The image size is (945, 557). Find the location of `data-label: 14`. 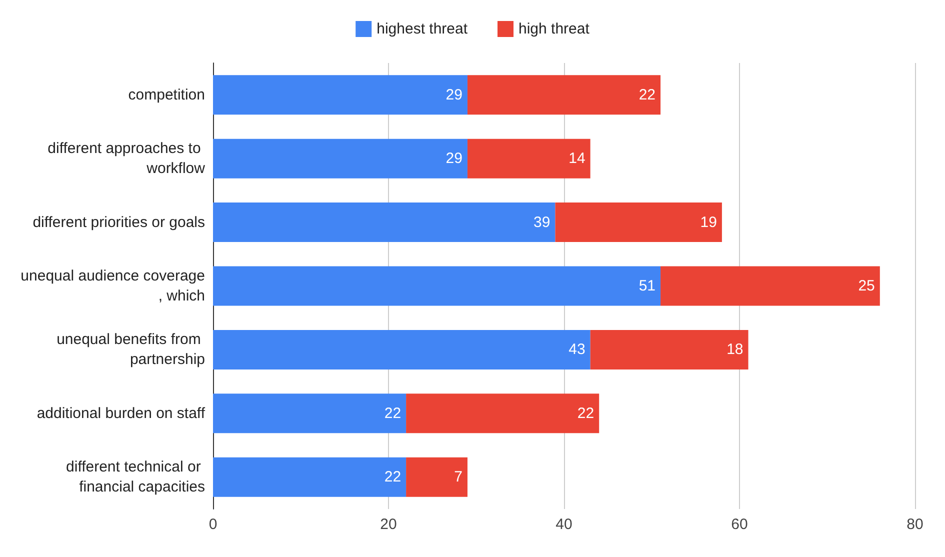

data-label: 14 is located at coordinates (577, 159).